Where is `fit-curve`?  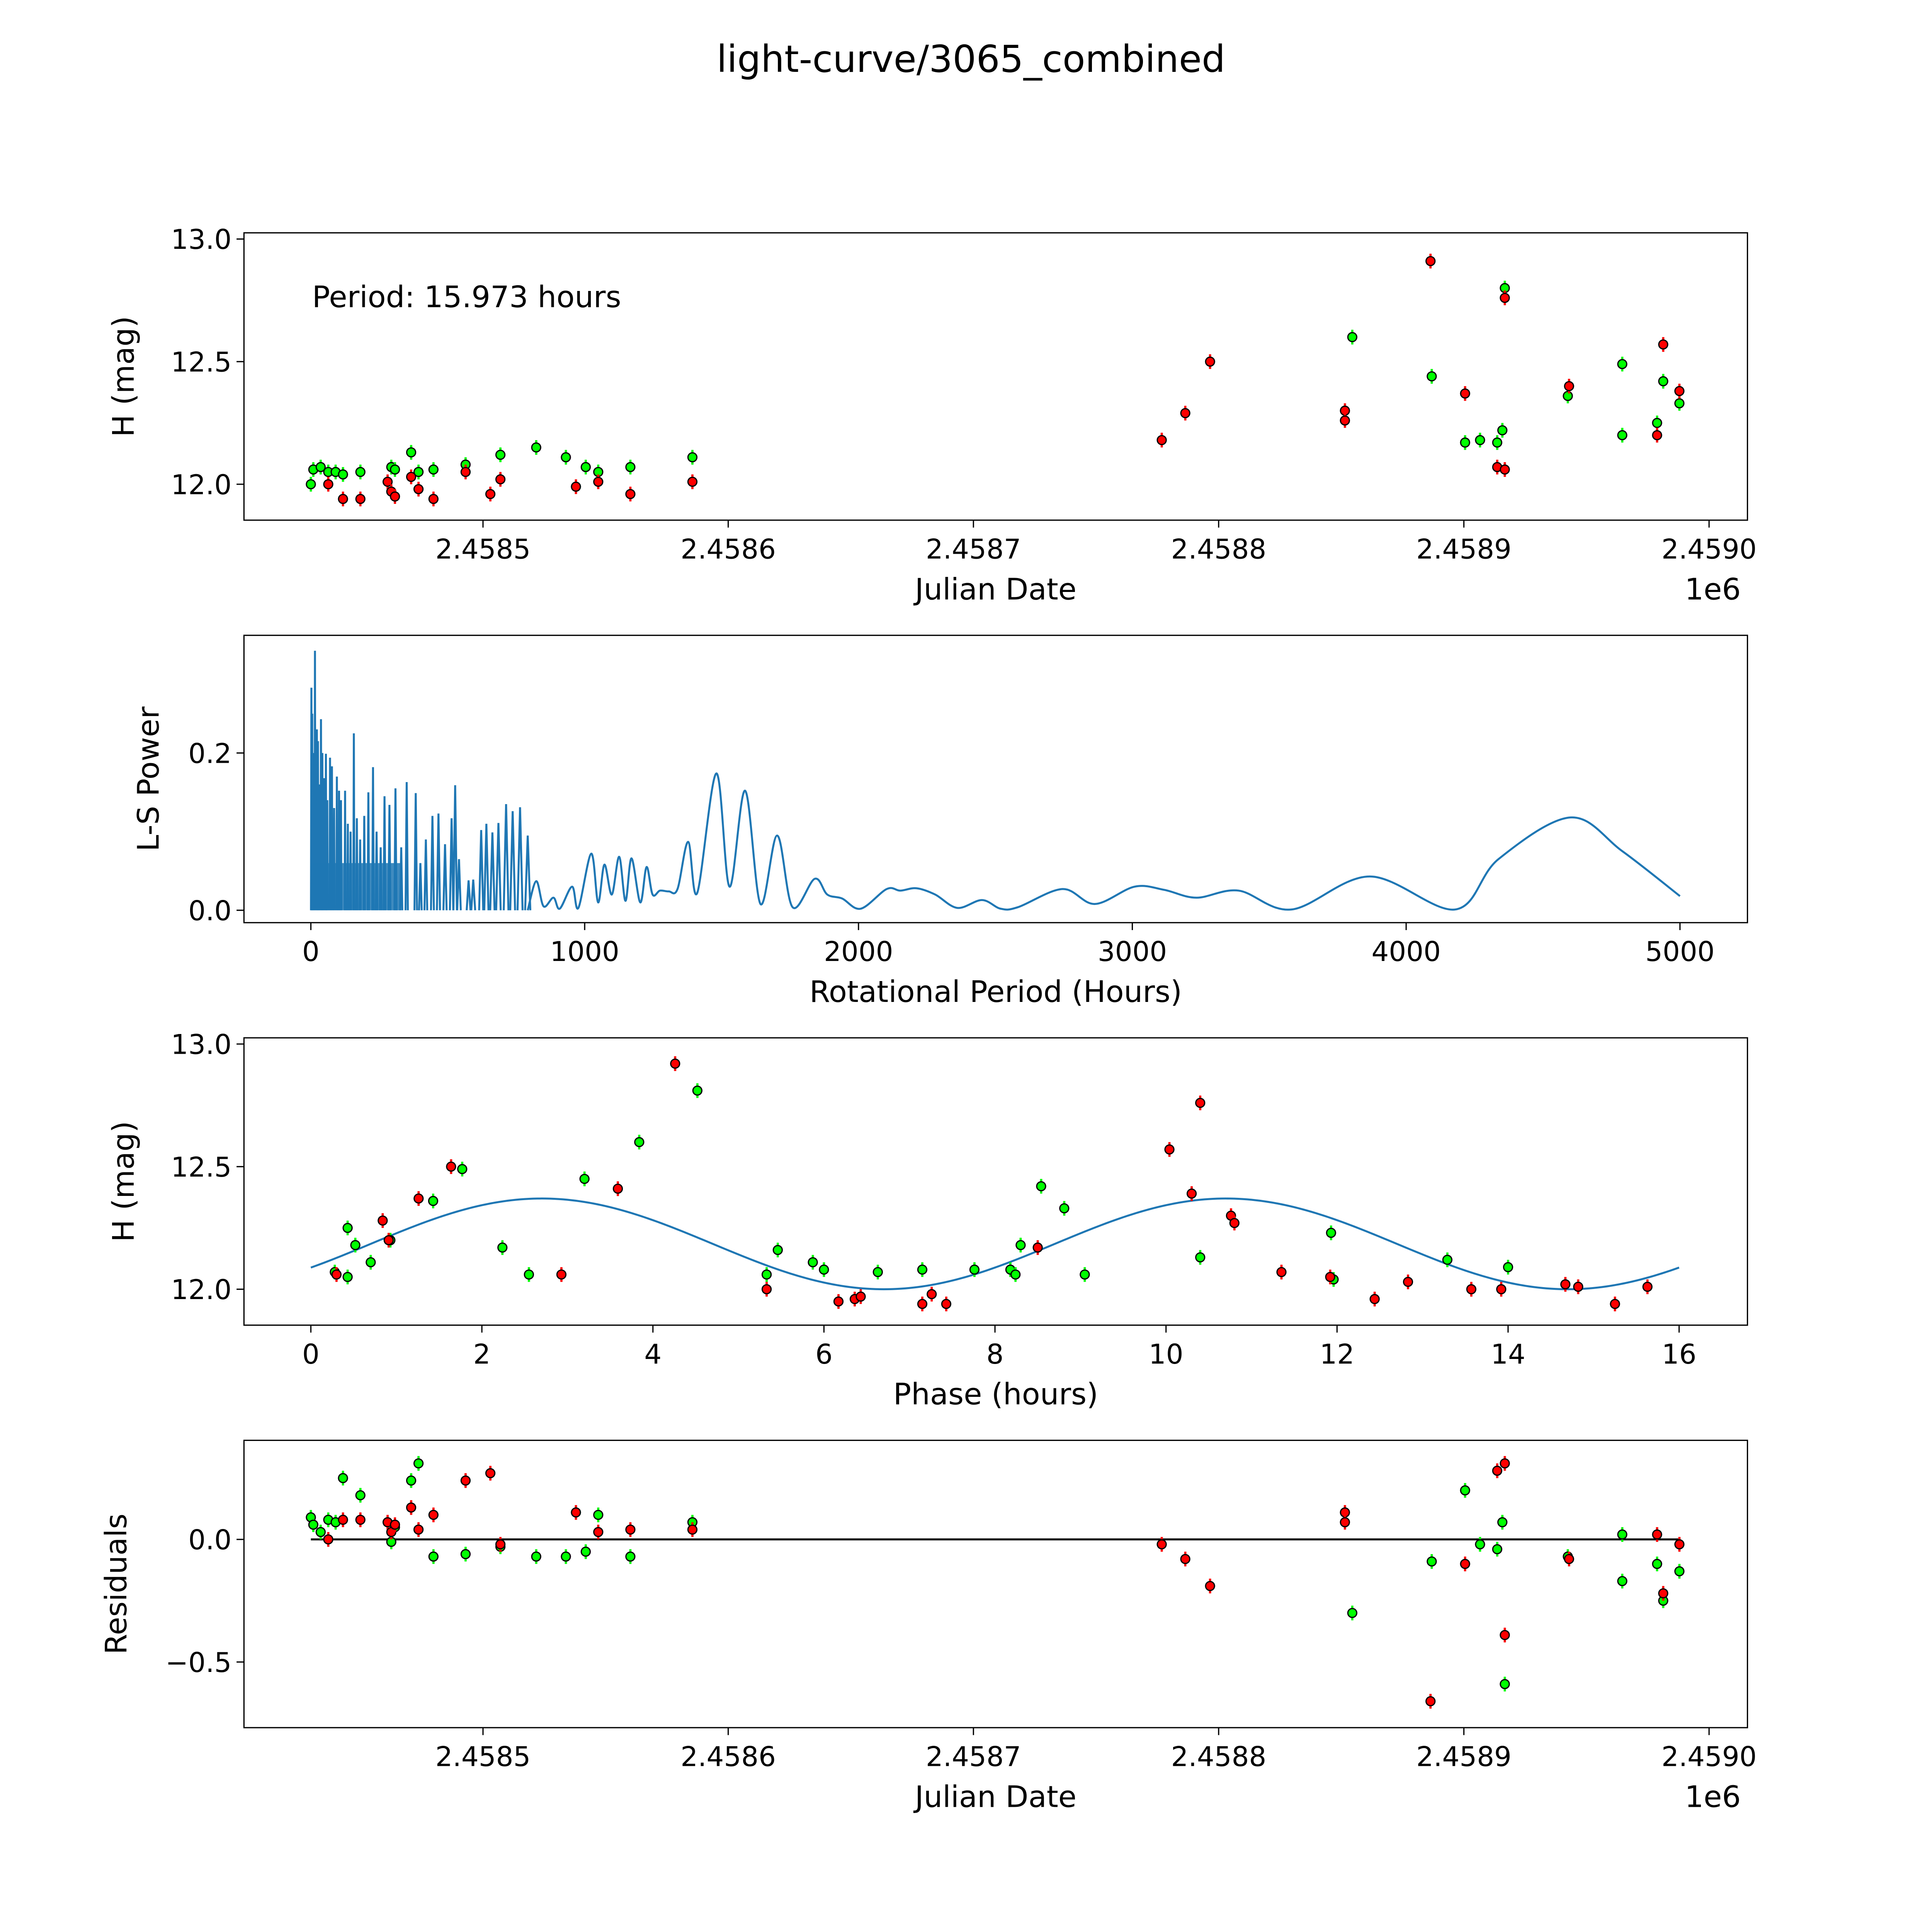 fit-curve is located at coordinates (995, 1244).